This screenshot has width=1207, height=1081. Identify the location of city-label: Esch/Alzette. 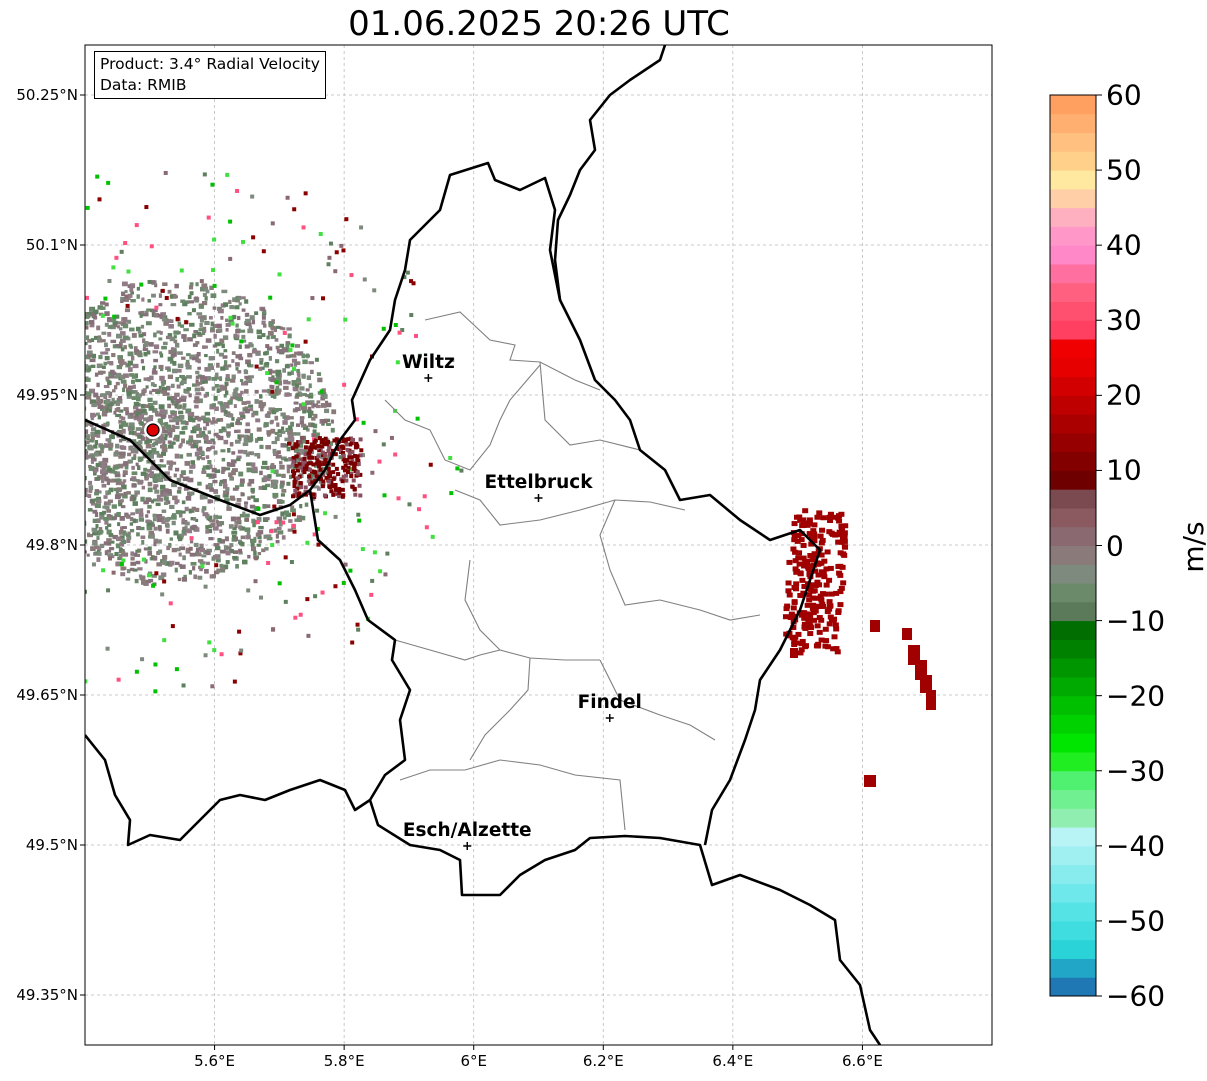
(467, 830).